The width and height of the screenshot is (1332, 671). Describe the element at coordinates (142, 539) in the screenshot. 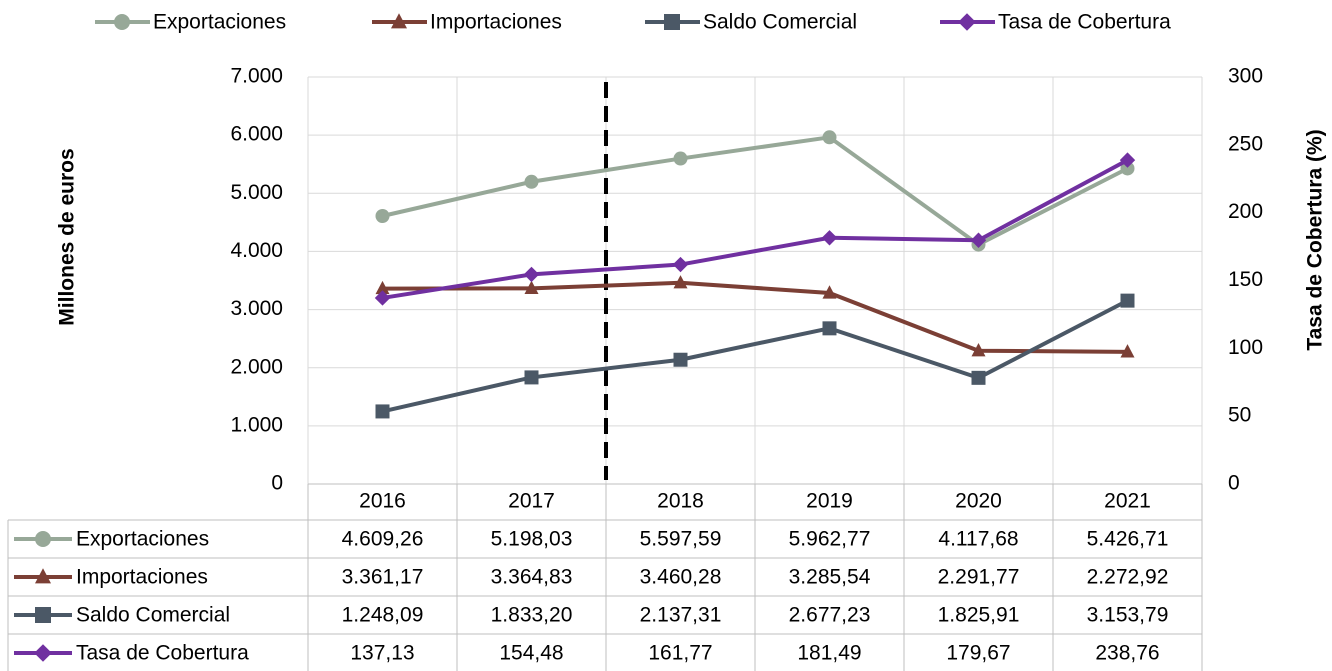

I see `table-row-label: Exportaciones` at that location.